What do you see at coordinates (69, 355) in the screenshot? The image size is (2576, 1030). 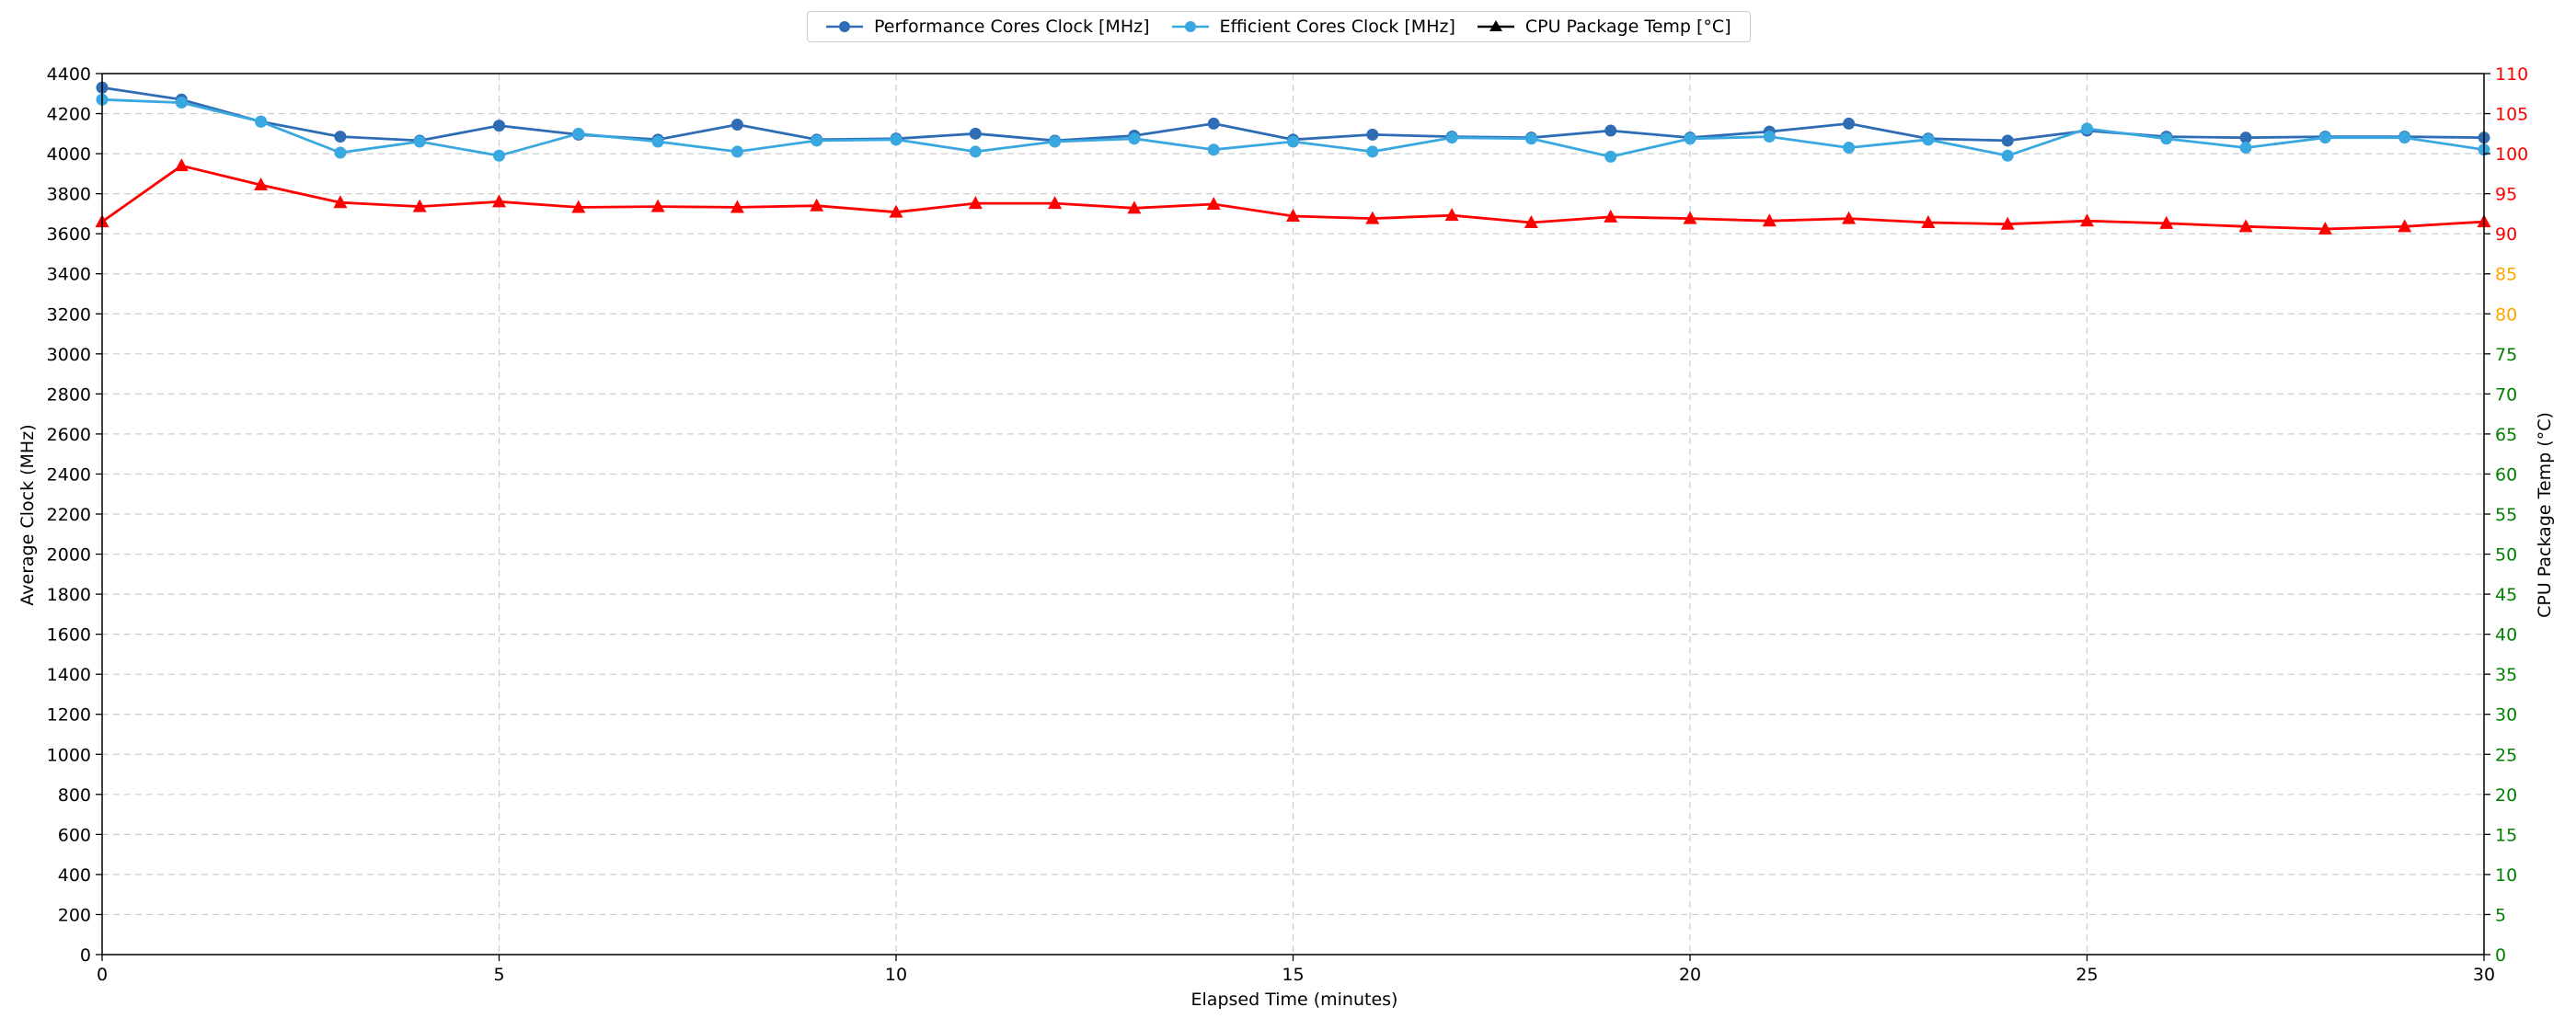 I see `y-tick-label: 3000` at bounding box center [69, 355].